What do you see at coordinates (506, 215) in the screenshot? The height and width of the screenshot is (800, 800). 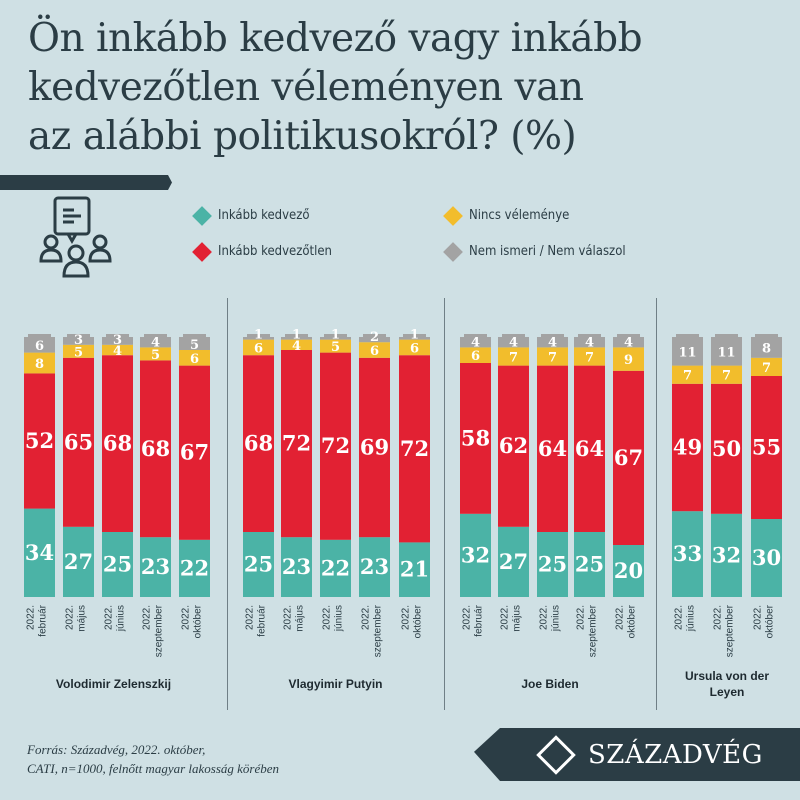 I see `legend-item-no-opinion: Nincs véleménye` at bounding box center [506, 215].